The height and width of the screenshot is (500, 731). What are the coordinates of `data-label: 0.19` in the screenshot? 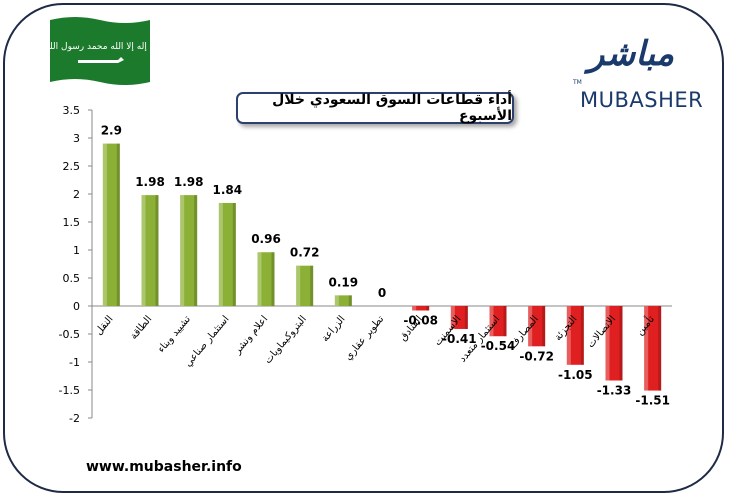 It's located at (344, 282).